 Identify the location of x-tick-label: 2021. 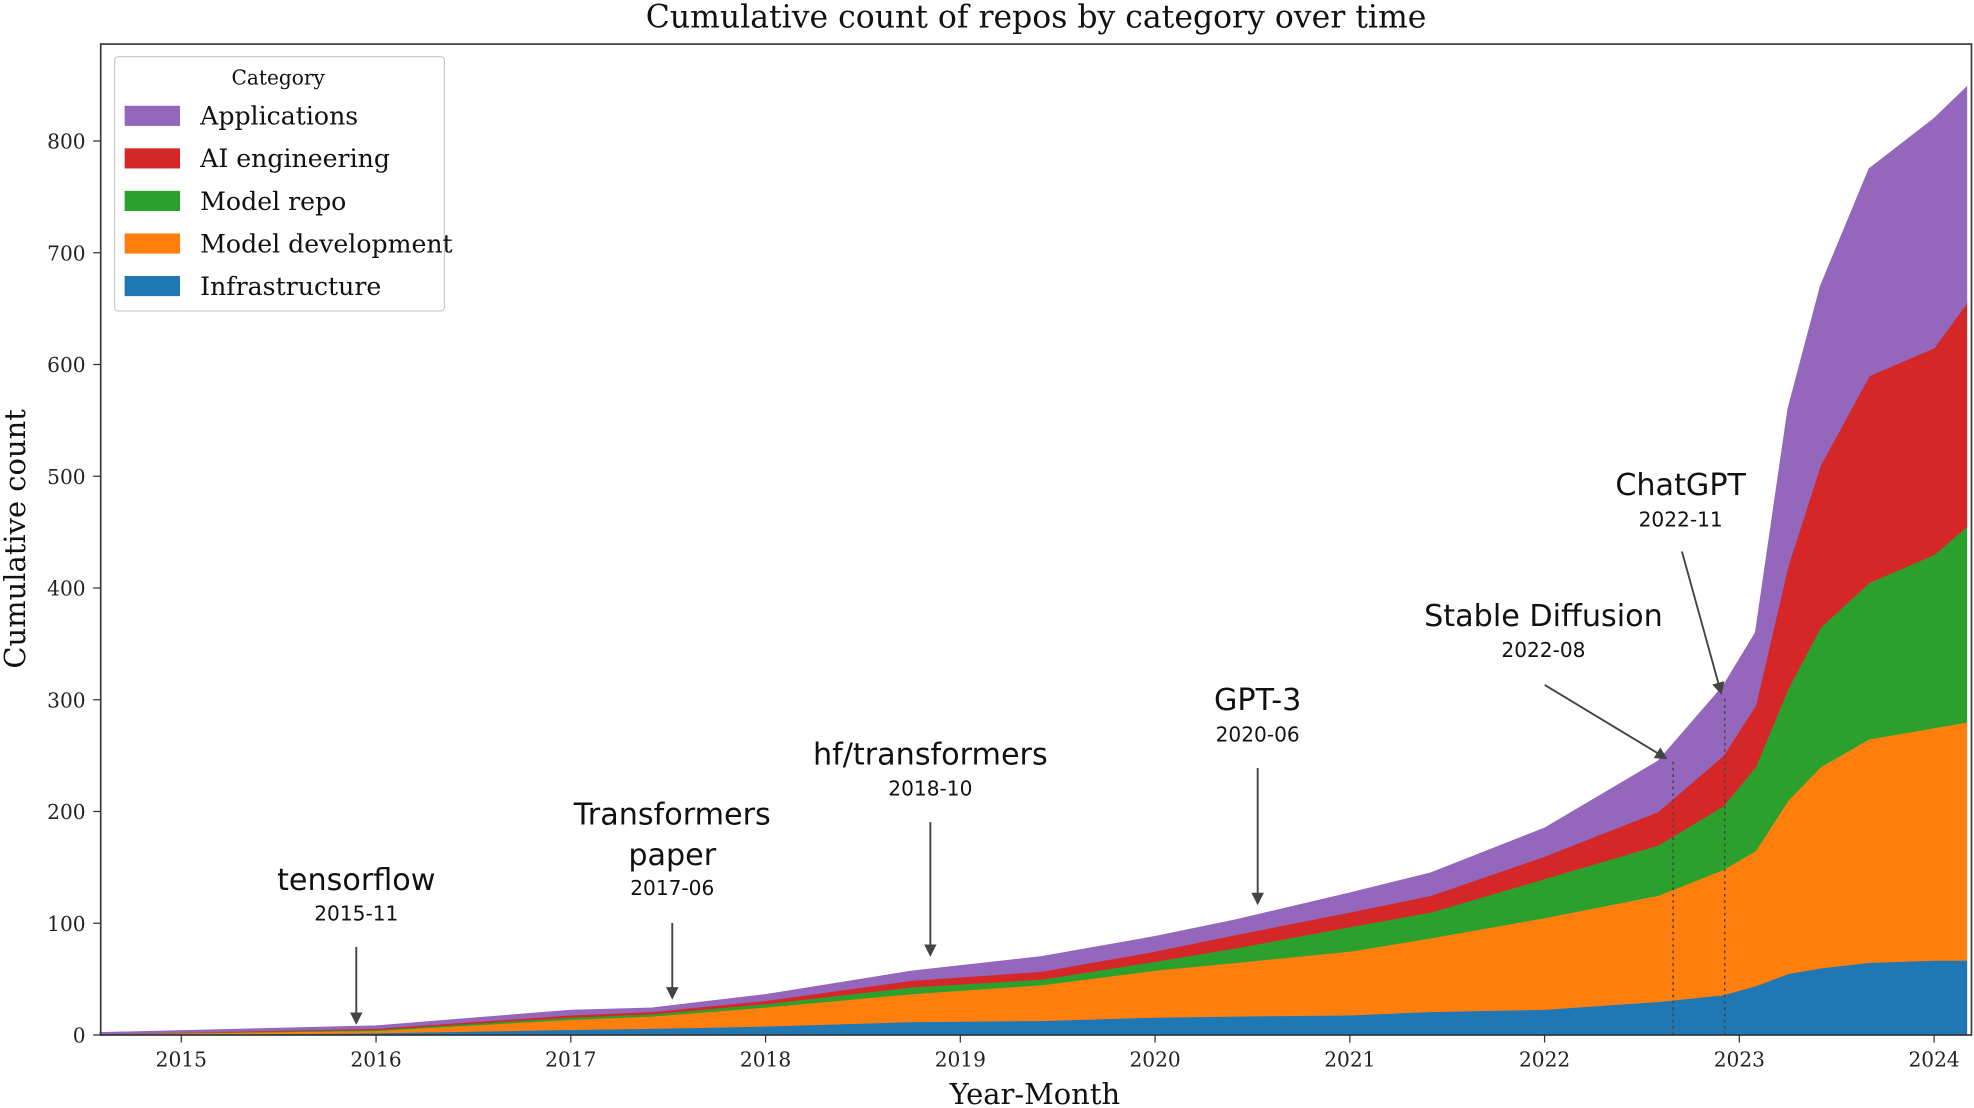
(1349, 1059).